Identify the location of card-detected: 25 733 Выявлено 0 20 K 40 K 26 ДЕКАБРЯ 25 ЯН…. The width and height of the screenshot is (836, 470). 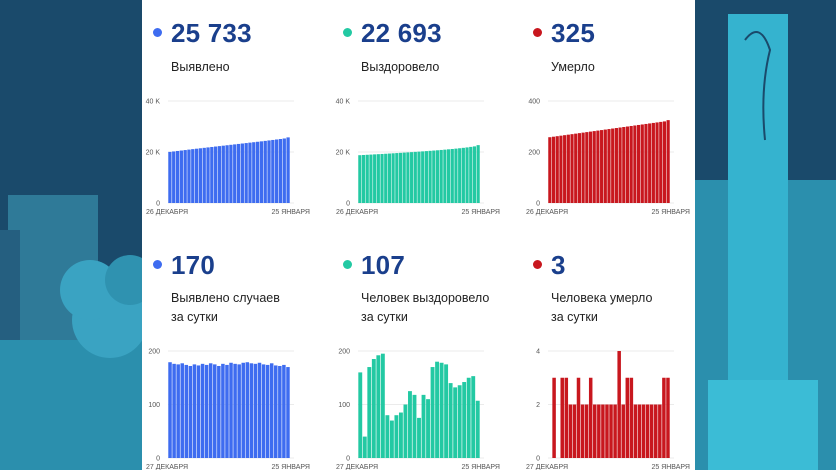
(234, 117).